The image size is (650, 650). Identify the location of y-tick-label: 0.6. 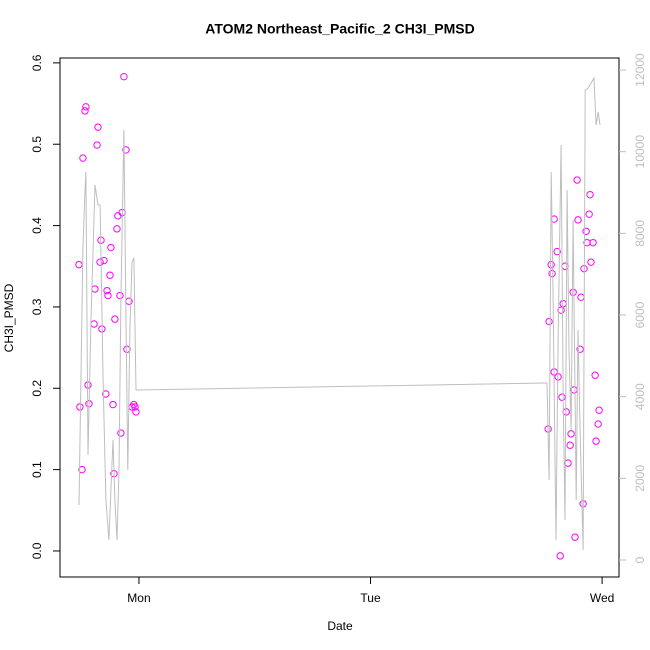
(37, 62).